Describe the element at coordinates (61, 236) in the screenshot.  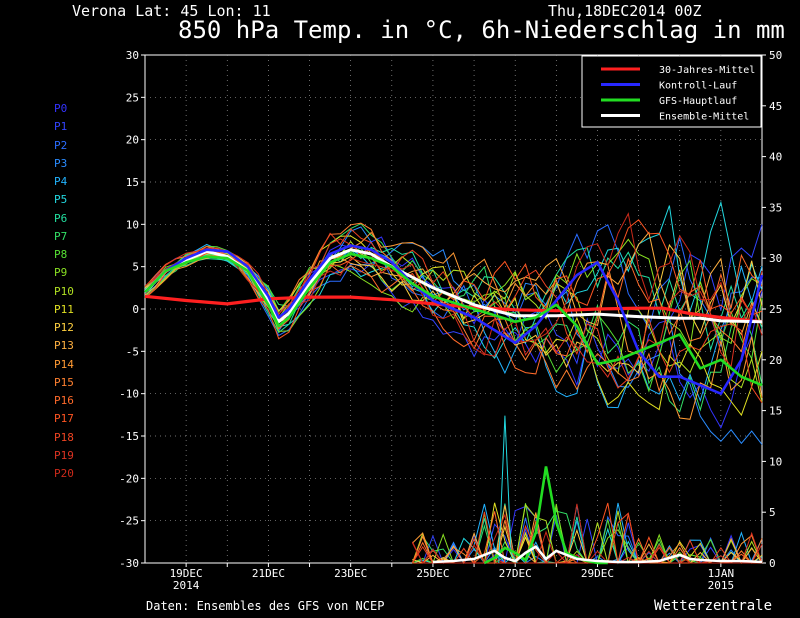
I see `member-label: P7` at that location.